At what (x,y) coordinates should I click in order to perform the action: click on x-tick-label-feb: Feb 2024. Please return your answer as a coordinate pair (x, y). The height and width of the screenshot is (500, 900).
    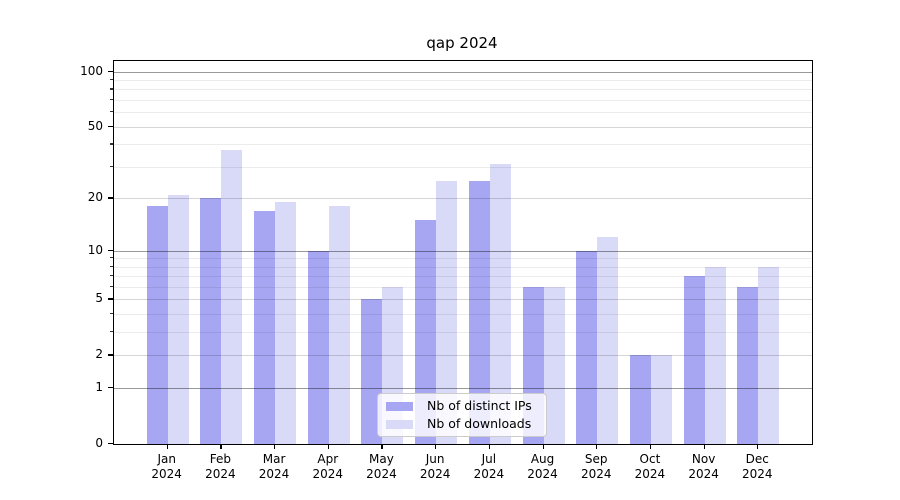
    Looking at the image, I should click on (220, 466).